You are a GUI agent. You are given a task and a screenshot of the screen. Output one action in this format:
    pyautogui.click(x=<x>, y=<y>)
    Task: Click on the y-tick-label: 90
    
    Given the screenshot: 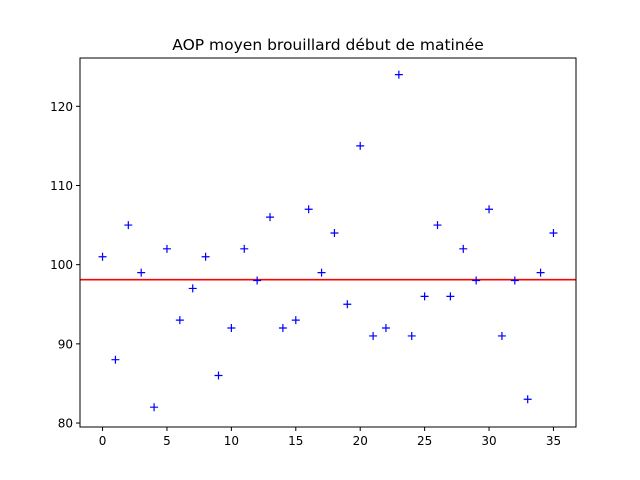 What is the action you would take?
    pyautogui.click(x=65, y=344)
    